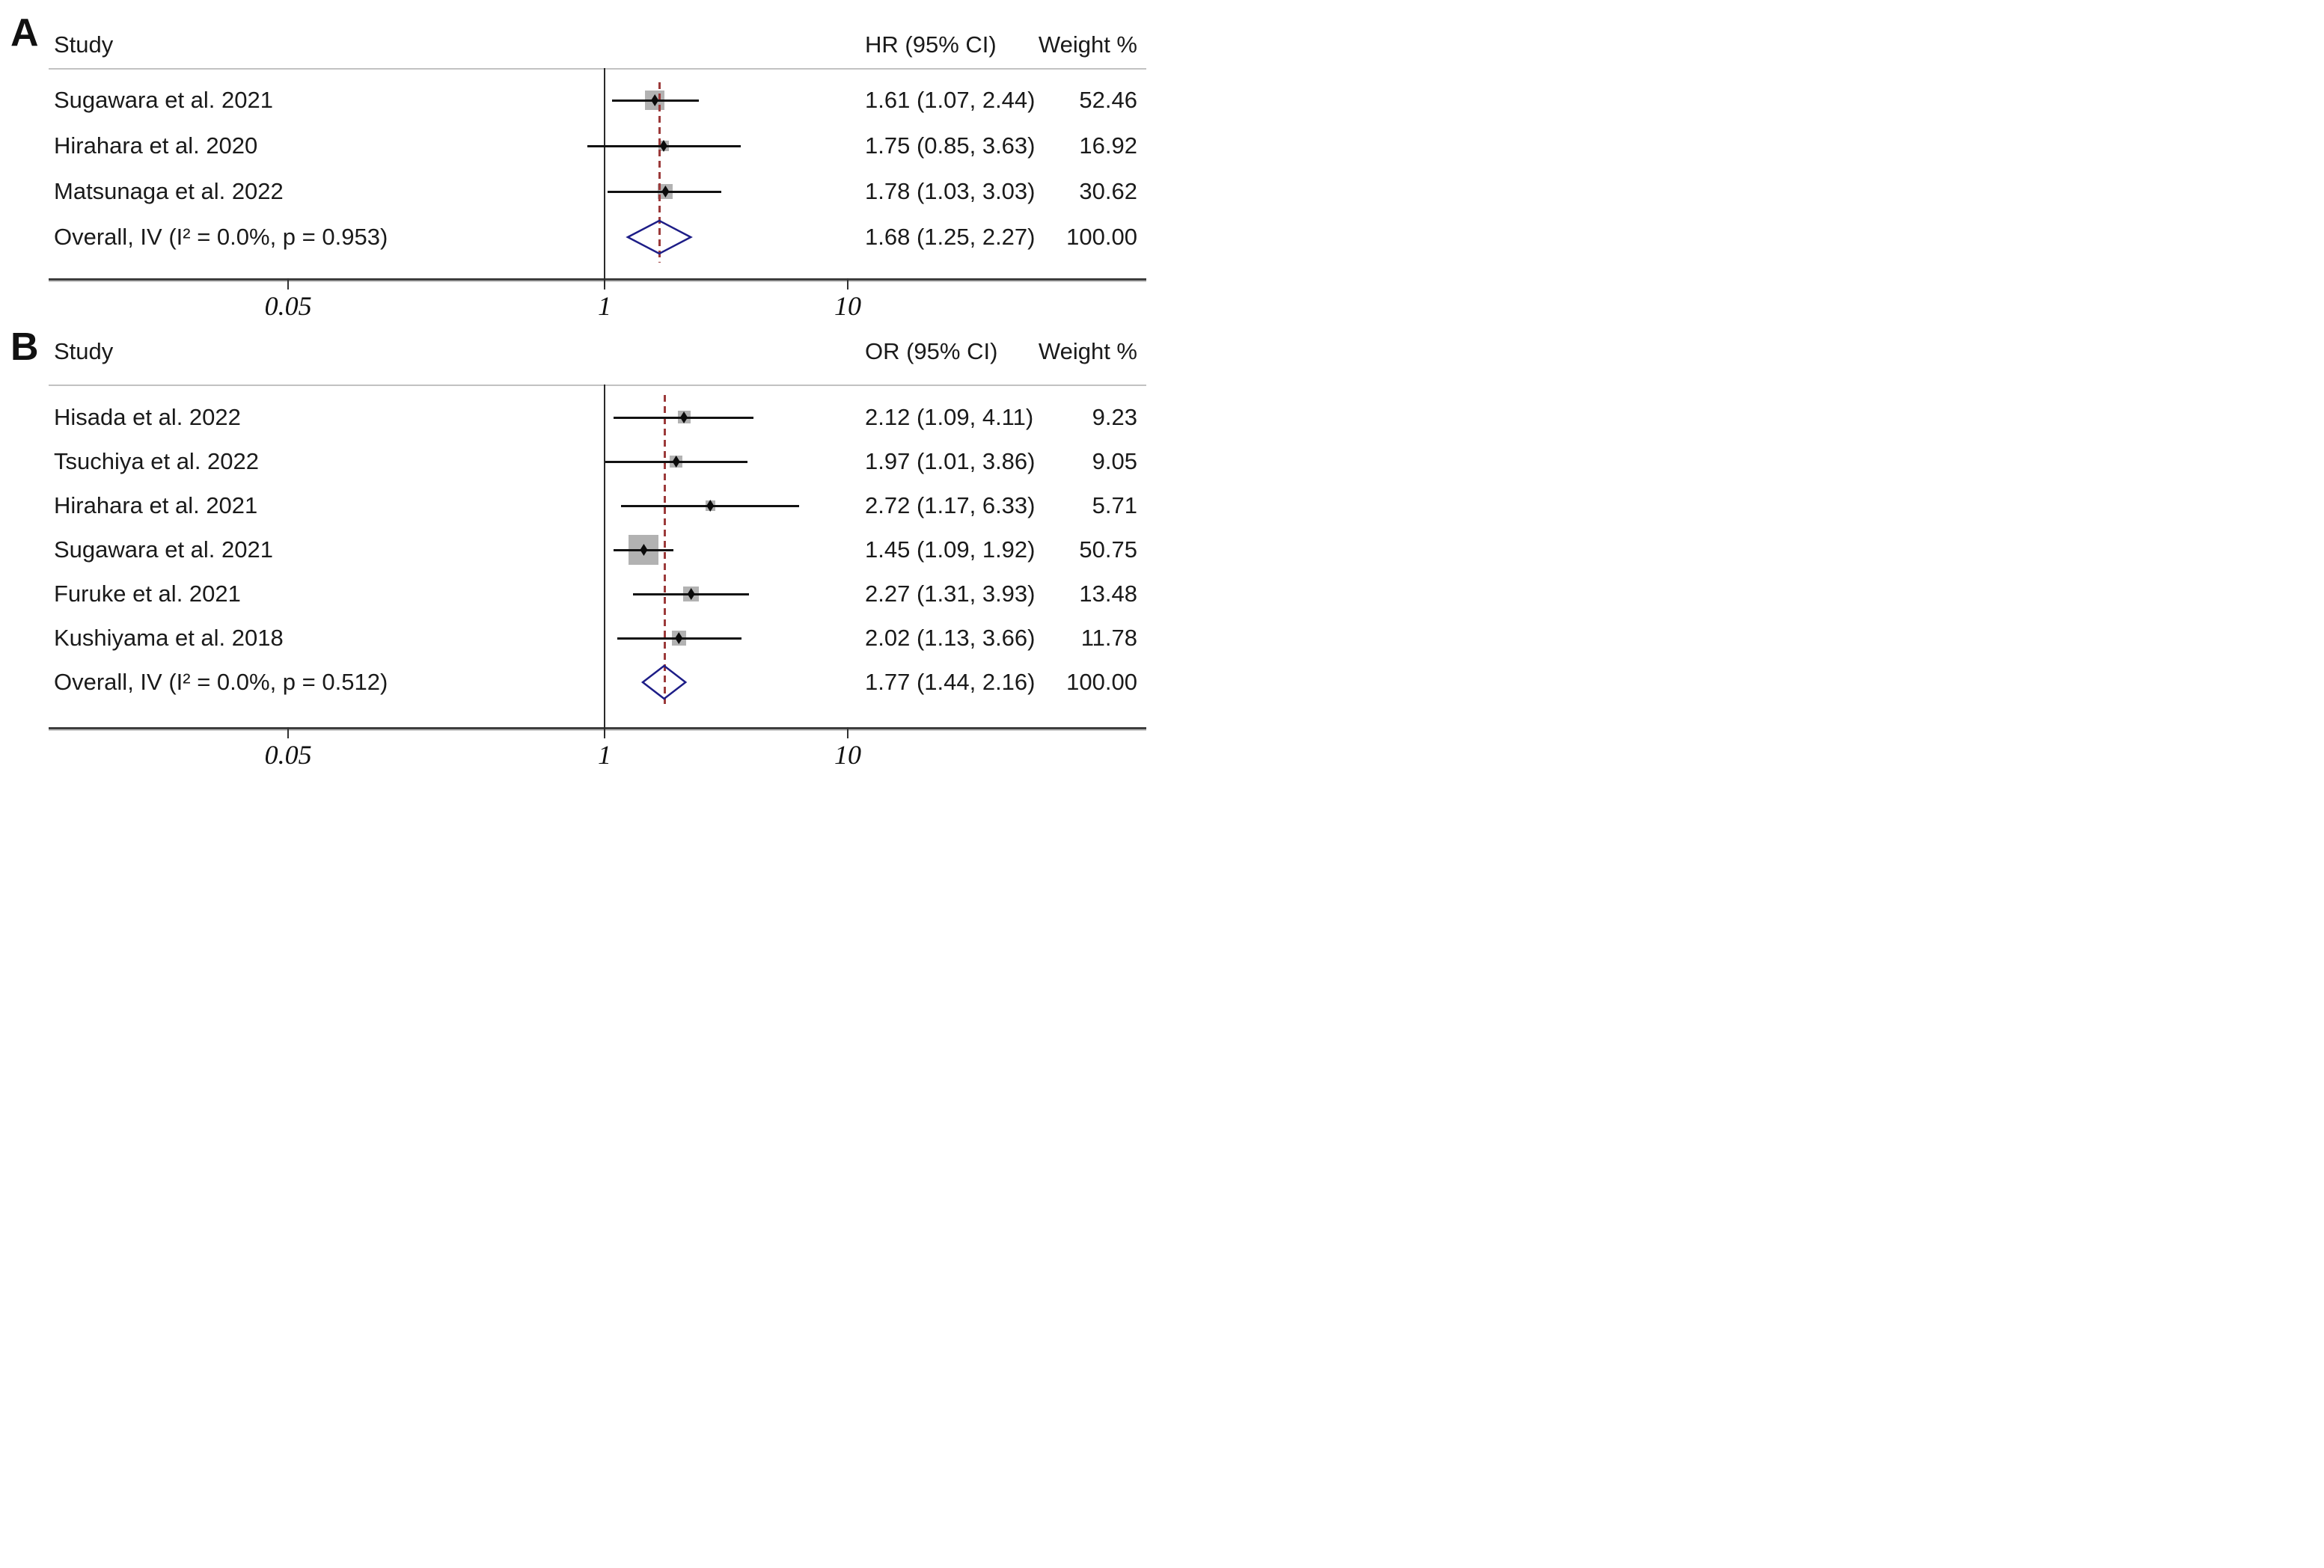 Image resolution: width=2324 pixels, height=1568 pixels. Describe the element at coordinates (949, 417) in the screenshot. I see `effect-value: 2.12 (1.09, 4.11)` at that location.